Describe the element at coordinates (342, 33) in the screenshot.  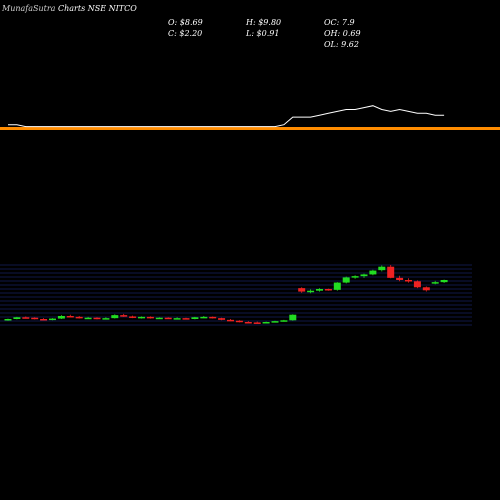
I see `stat-oh: OH: 0.69` at that location.